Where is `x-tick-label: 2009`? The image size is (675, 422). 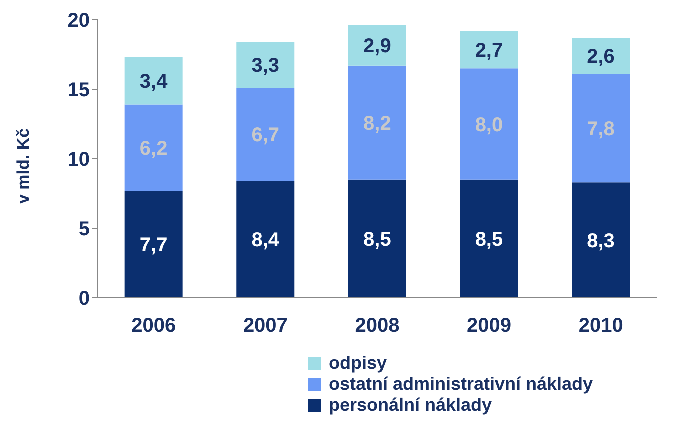
x-tick-label: 2009 is located at coordinates (489, 326).